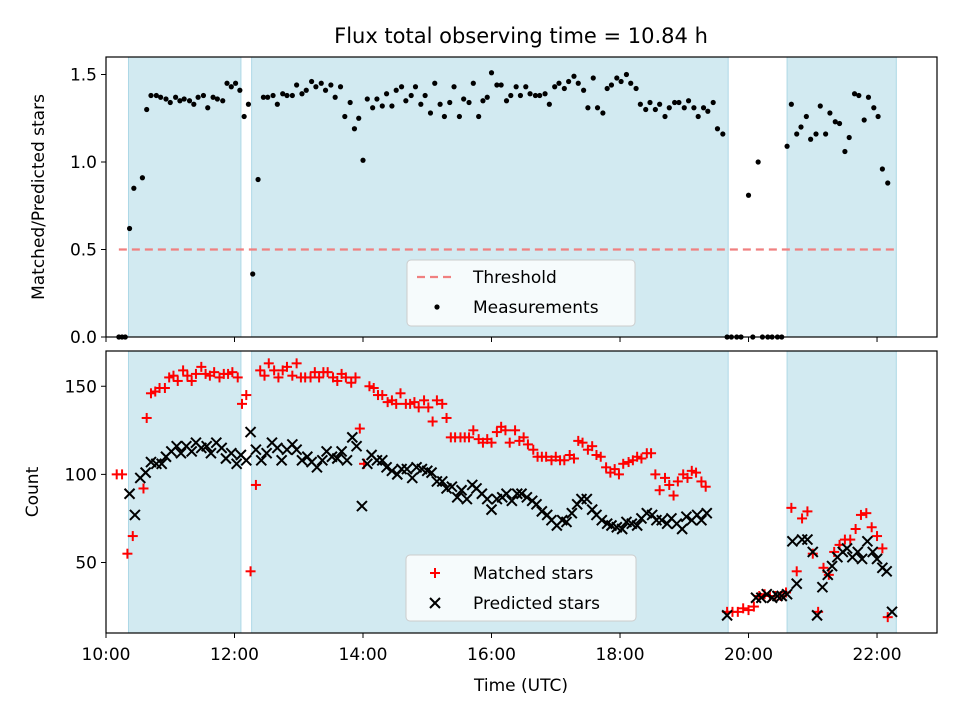  I want to click on matched-stars-marker, so click(435, 573).